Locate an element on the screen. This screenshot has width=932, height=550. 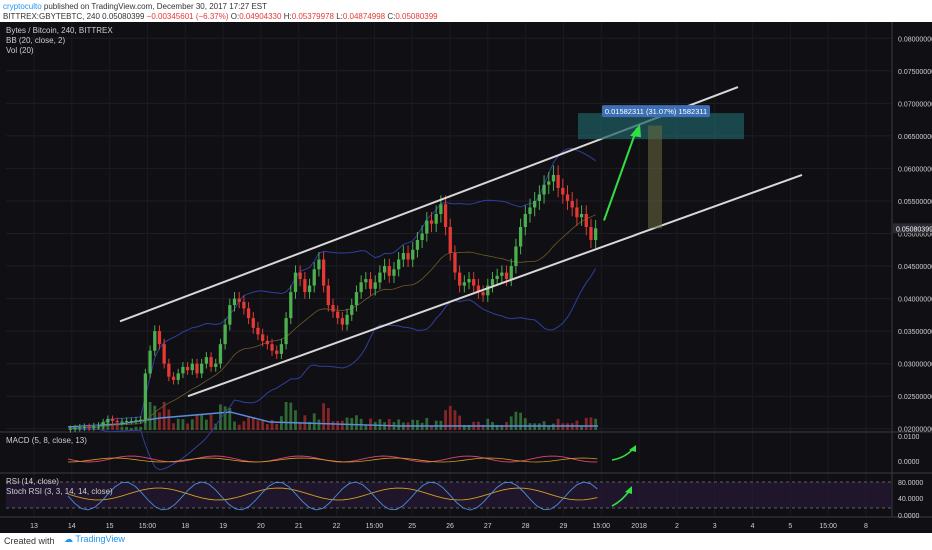
x-tick-label: 3 is located at coordinates (715, 526).